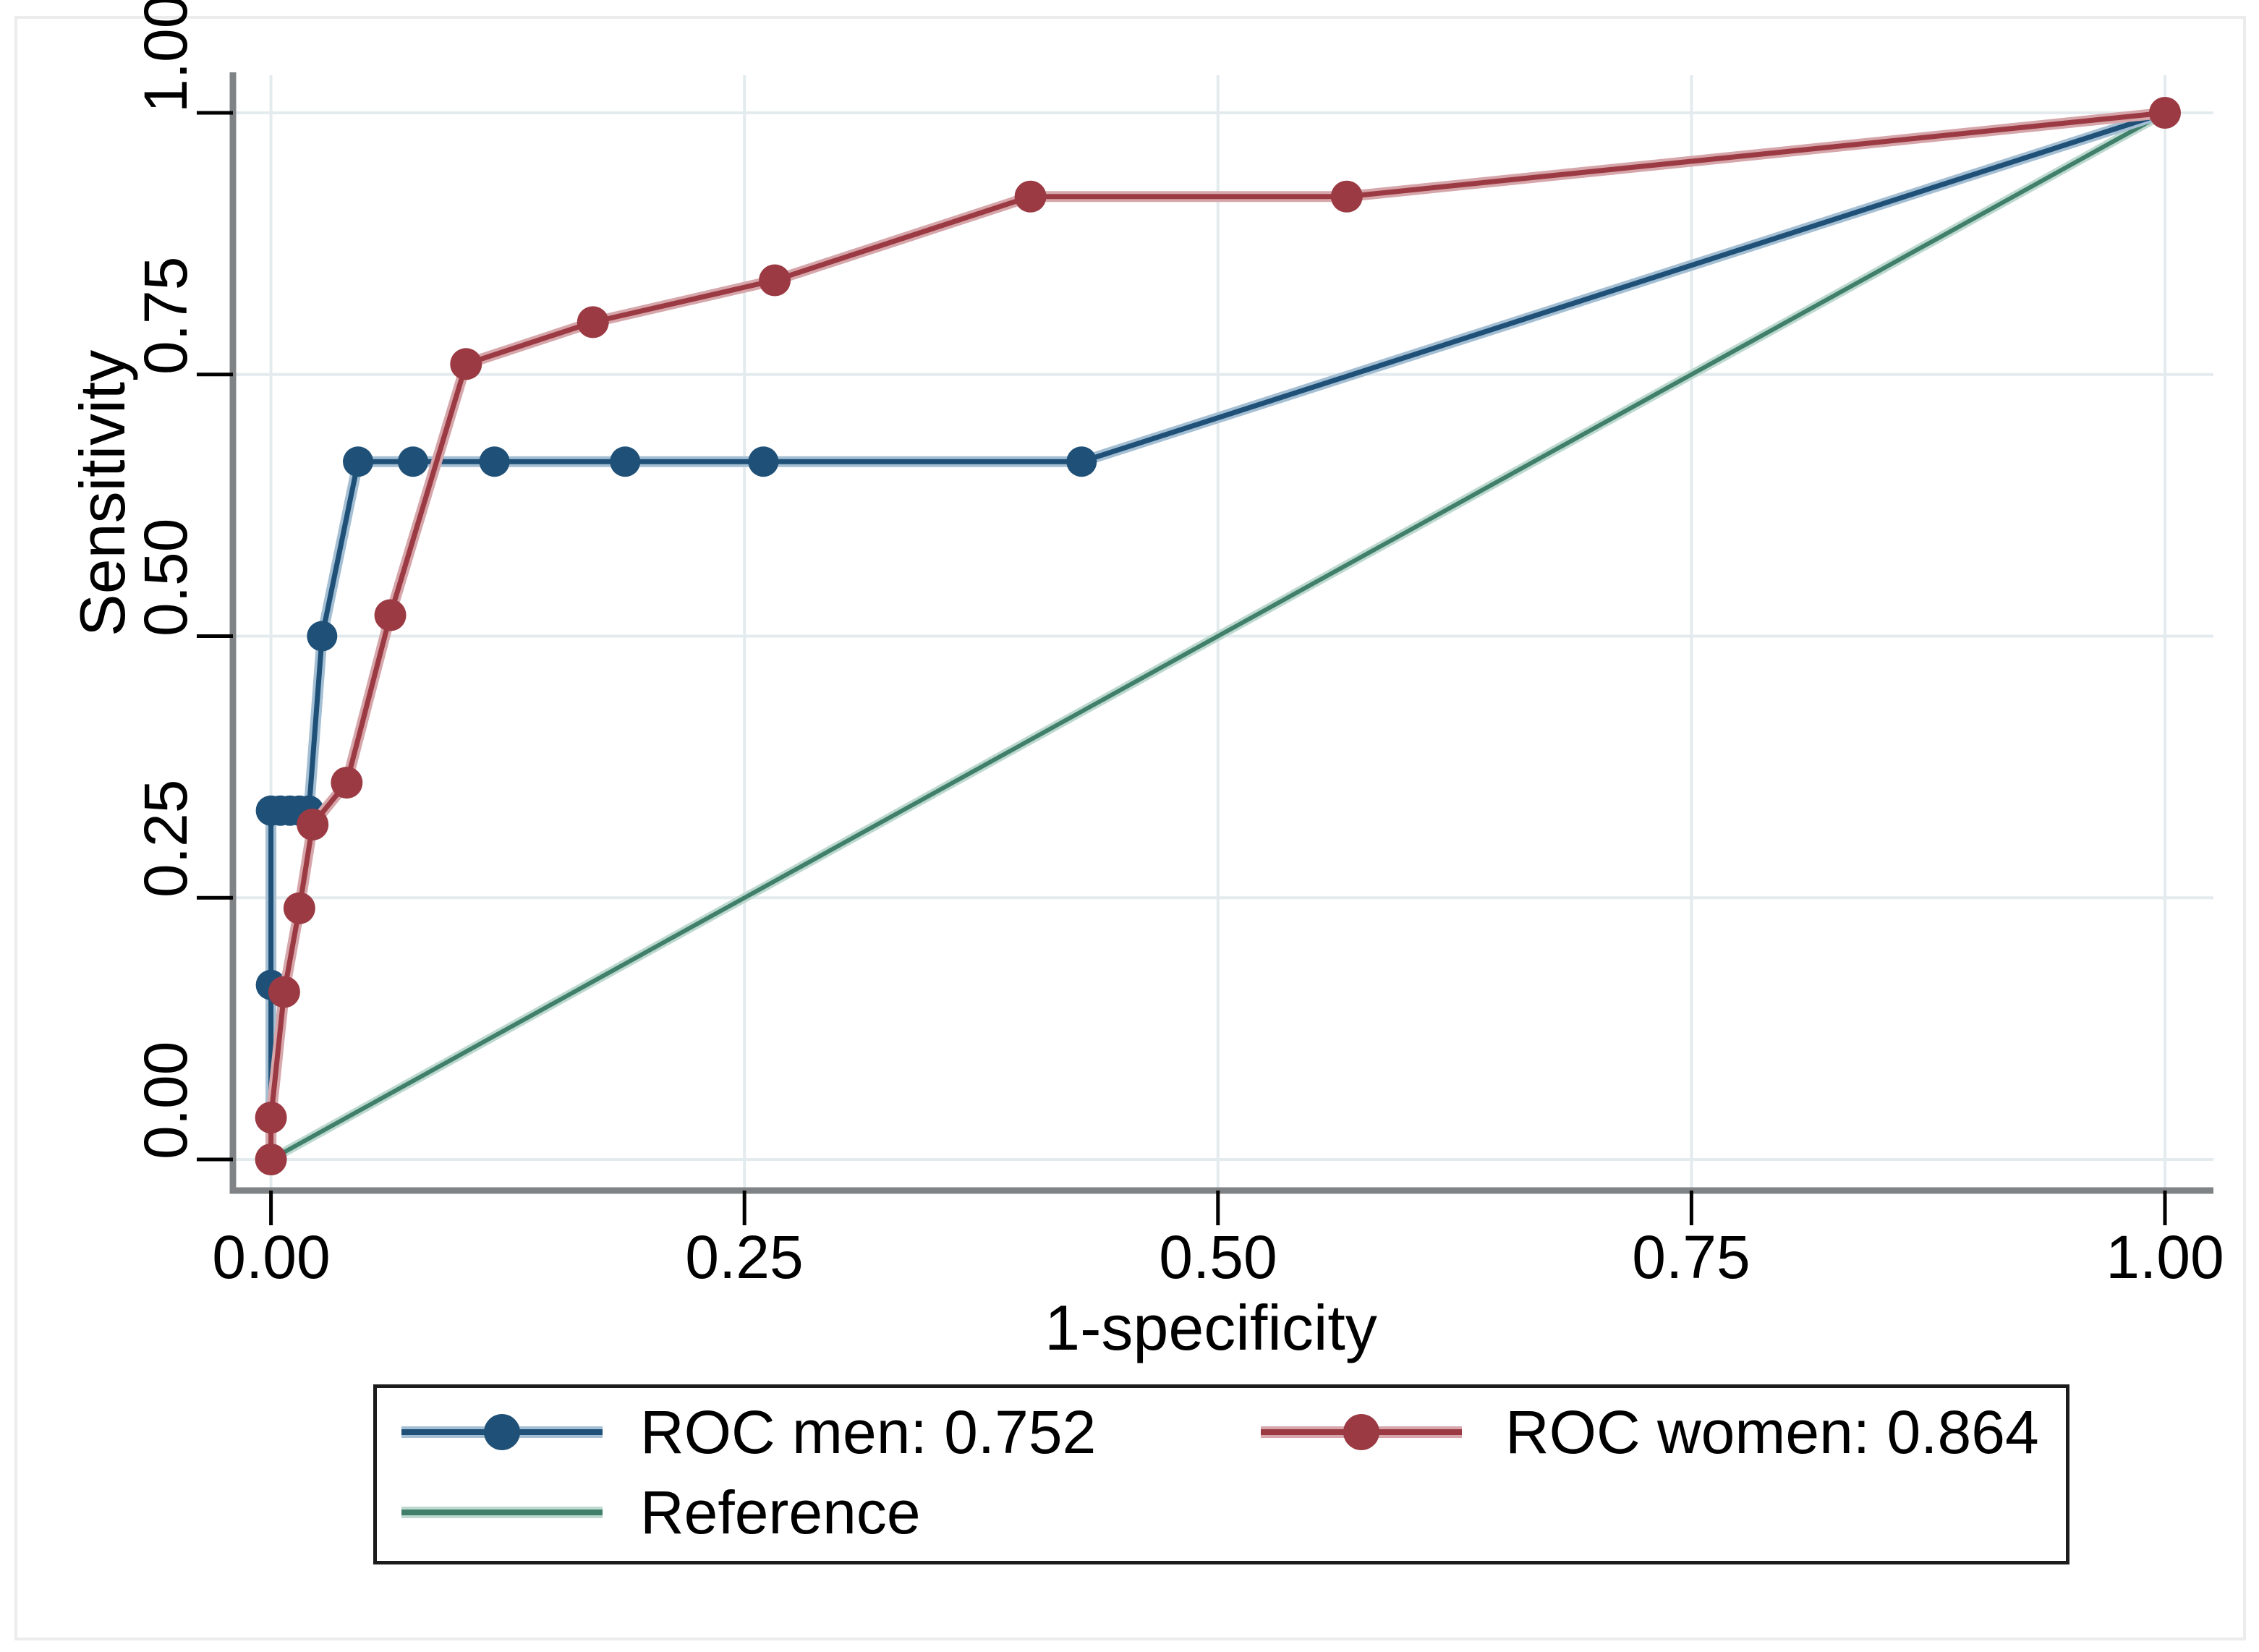  What do you see at coordinates (780, 1512) in the screenshot?
I see `legend-label-reference: Reference` at bounding box center [780, 1512].